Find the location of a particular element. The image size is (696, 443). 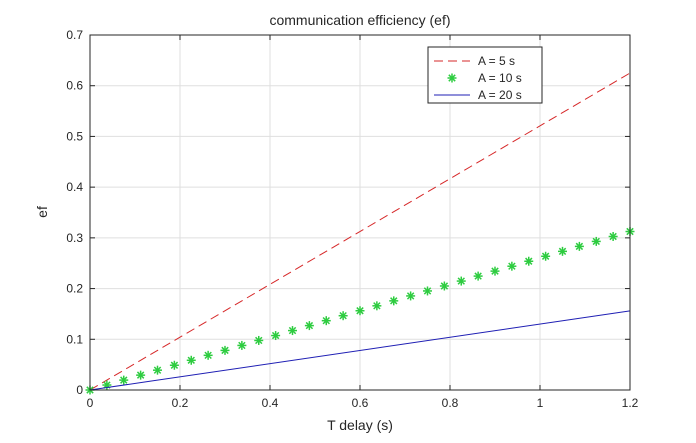

legend-label: A = 20 s is located at coordinates (500, 95).